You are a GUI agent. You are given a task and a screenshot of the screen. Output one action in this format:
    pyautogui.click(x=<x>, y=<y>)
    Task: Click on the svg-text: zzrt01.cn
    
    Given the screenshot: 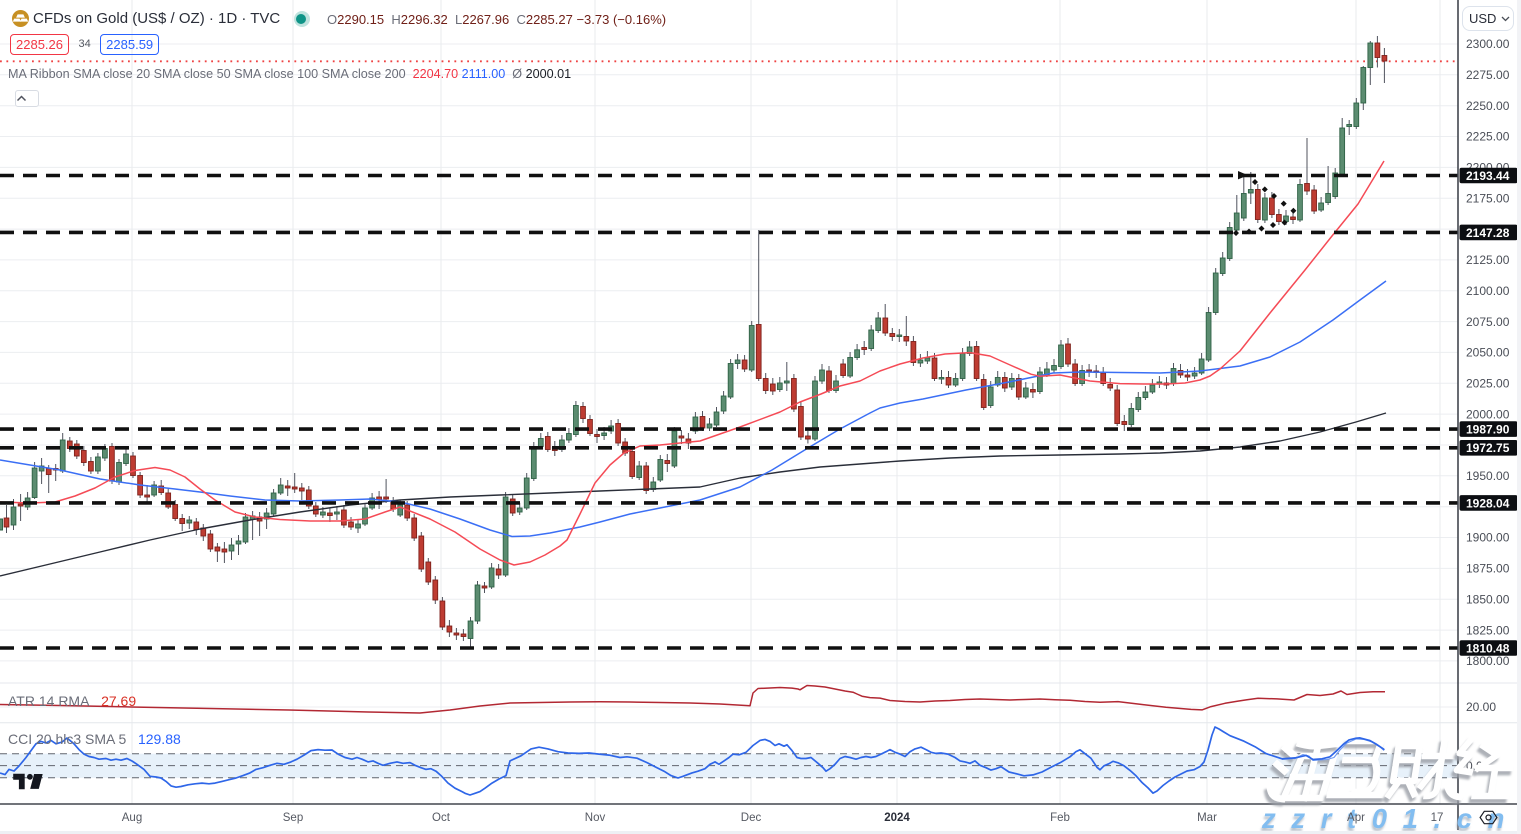 What is the action you would take?
    pyautogui.click(x=1390, y=818)
    